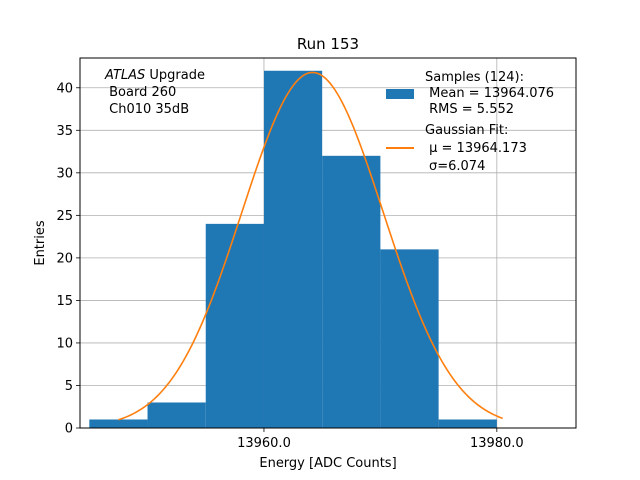 The height and width of the screenshot is (480, 640). What do you see at coordinates (469, 109) in the screenshot?
I see `legend-samples-rms: RMS = 5.552` at bounding box center [469, 109].